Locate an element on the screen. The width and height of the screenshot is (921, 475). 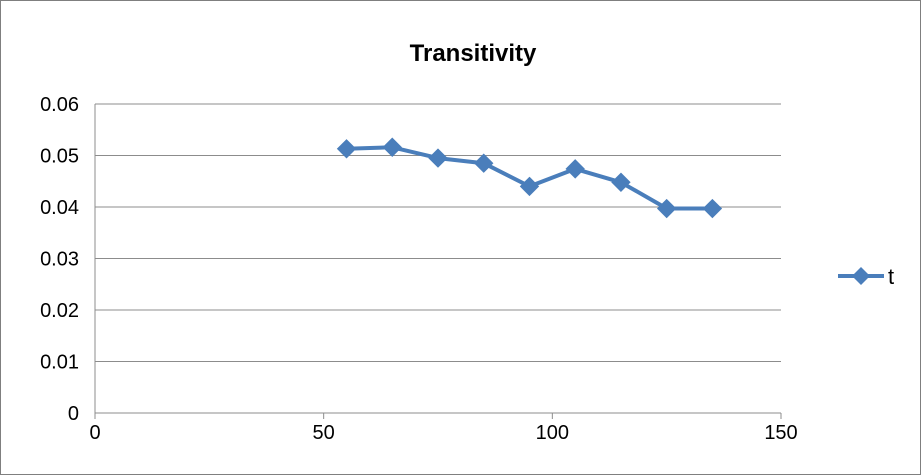
y-tick-label: 0.01 is located at coordinates (59, 363).